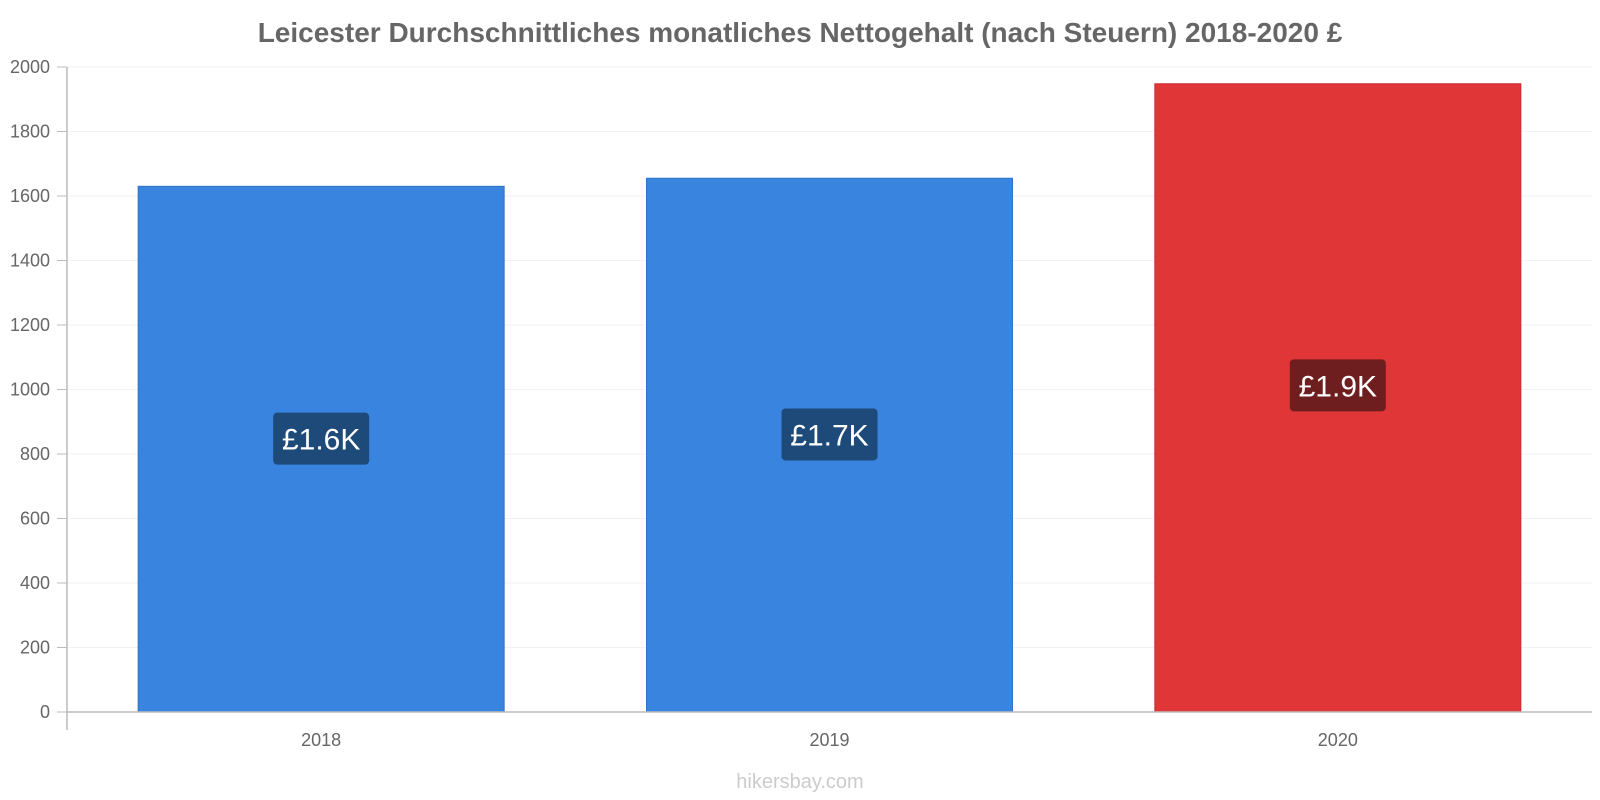 Image resolution: width=1600 pixels, height=800 pixels. I want to click on x-tick-label: 2018, so click(321, 740).